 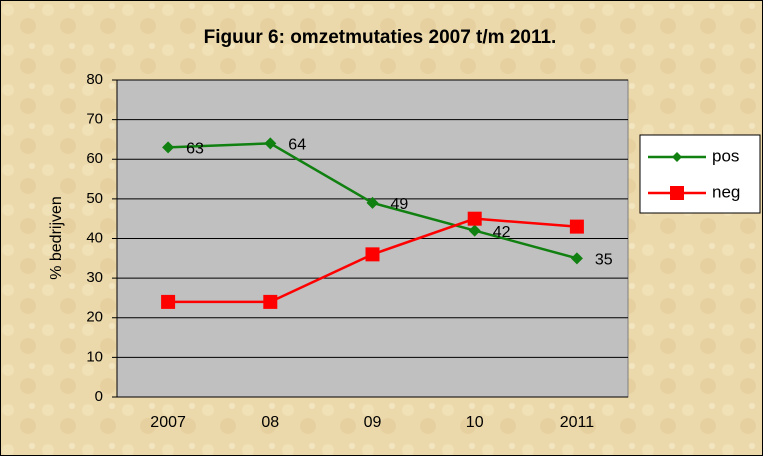 I want to click on x-tick-label: 08, so click(x=270, y=422).